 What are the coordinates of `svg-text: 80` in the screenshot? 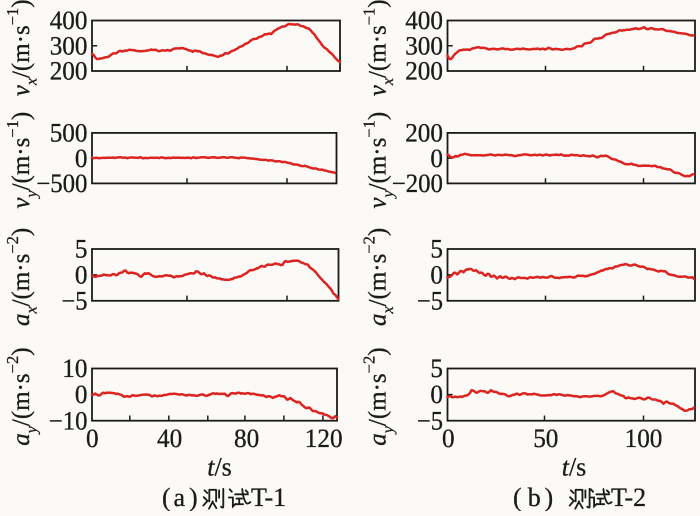 It's located at (246, 438).